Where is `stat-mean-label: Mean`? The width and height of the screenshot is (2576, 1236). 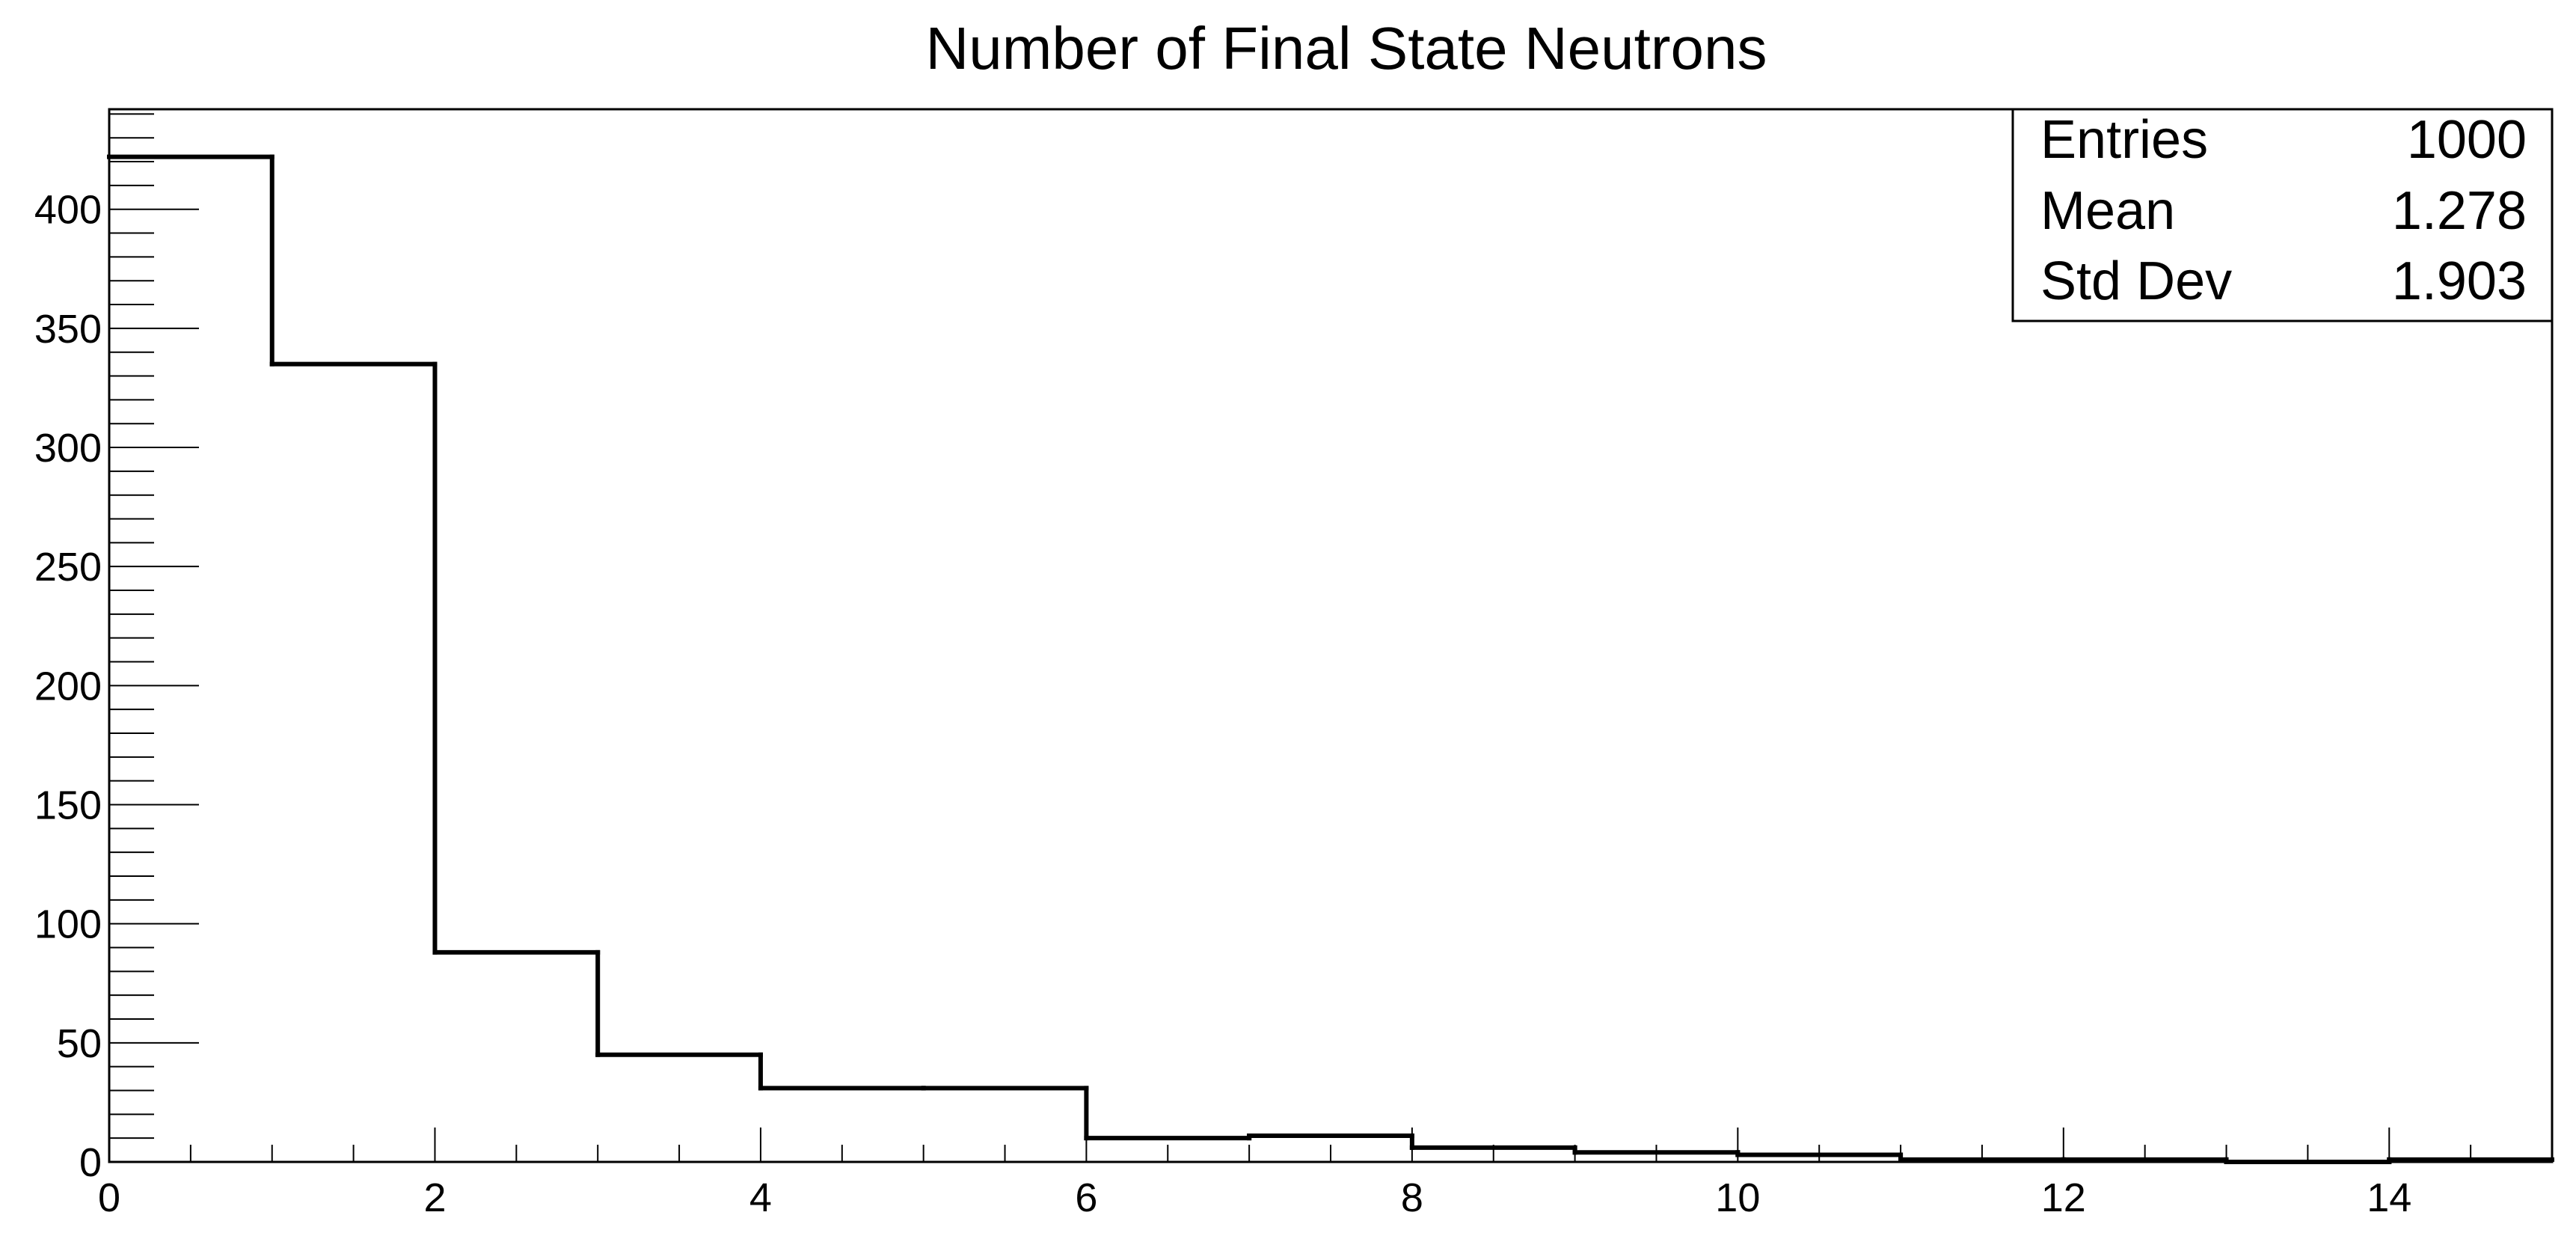
stat-mean-label: Mean is located at coordinates (2107, 211).